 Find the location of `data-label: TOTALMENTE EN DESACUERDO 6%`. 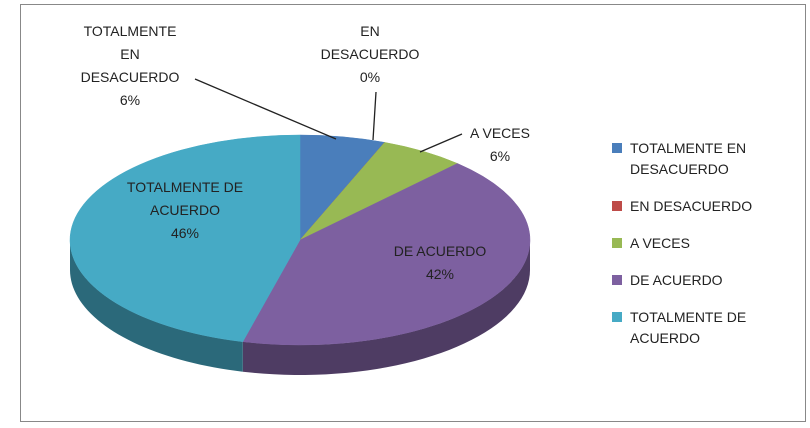

data-label: TOTALMENTE EN DESACUERDO 6% is located at coordinates (130, 66).